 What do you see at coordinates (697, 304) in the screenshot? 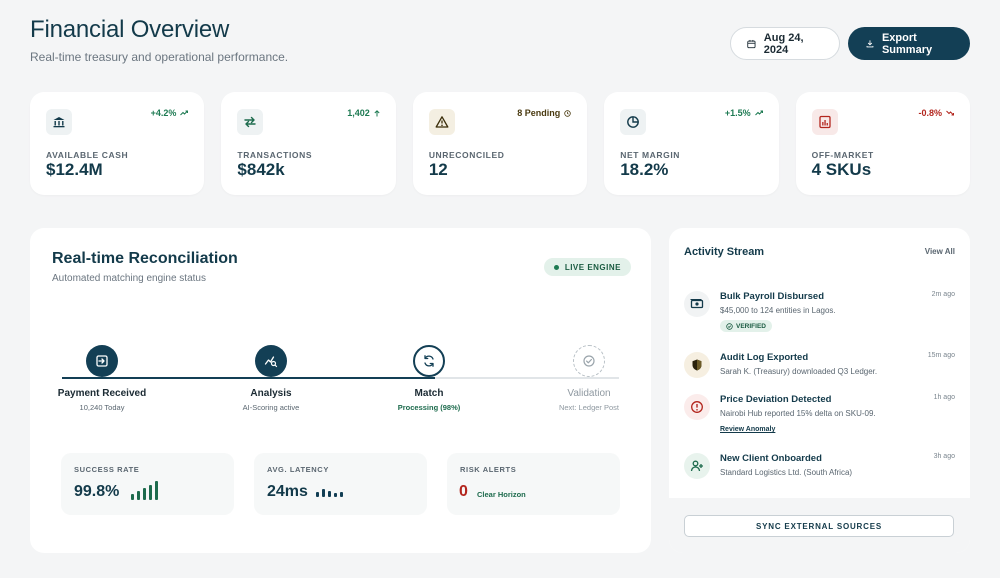
I see `payments-icon` at bounding box center [697, 304].